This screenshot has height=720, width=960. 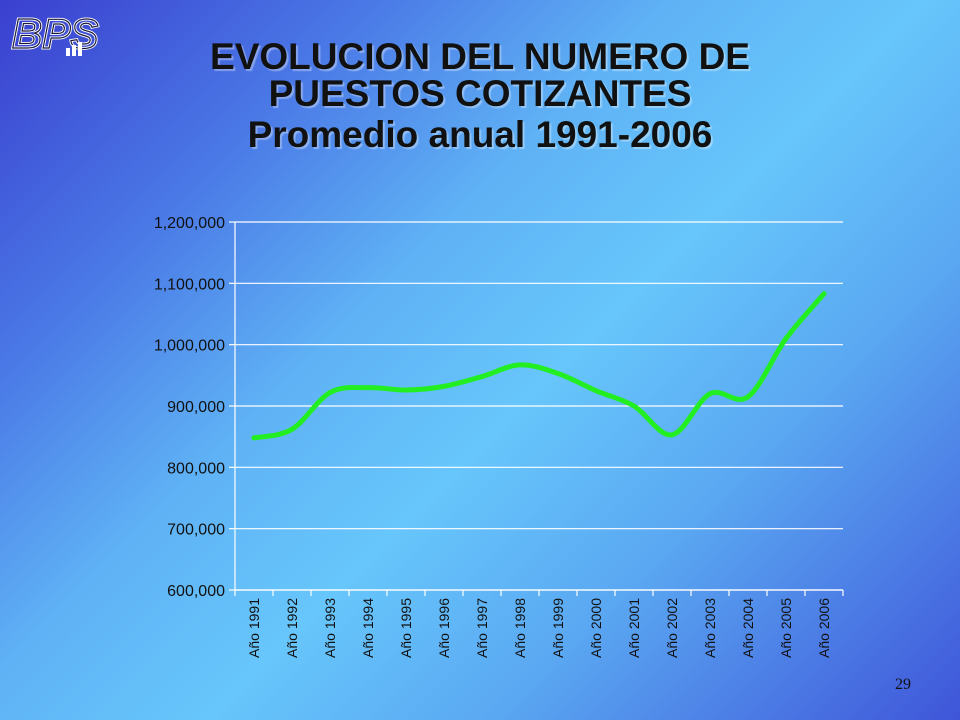 What do you see at coordinates (292, 628) in the screenshot?
I see `x-tick-label: Año 1992` at bounding box center [292, 628].